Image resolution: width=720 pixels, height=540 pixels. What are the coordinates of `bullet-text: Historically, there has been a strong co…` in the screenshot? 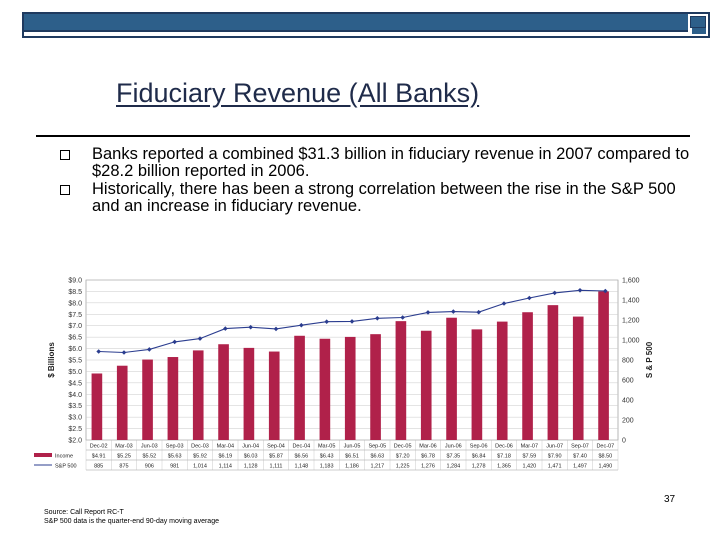 It's located at (384, 197).